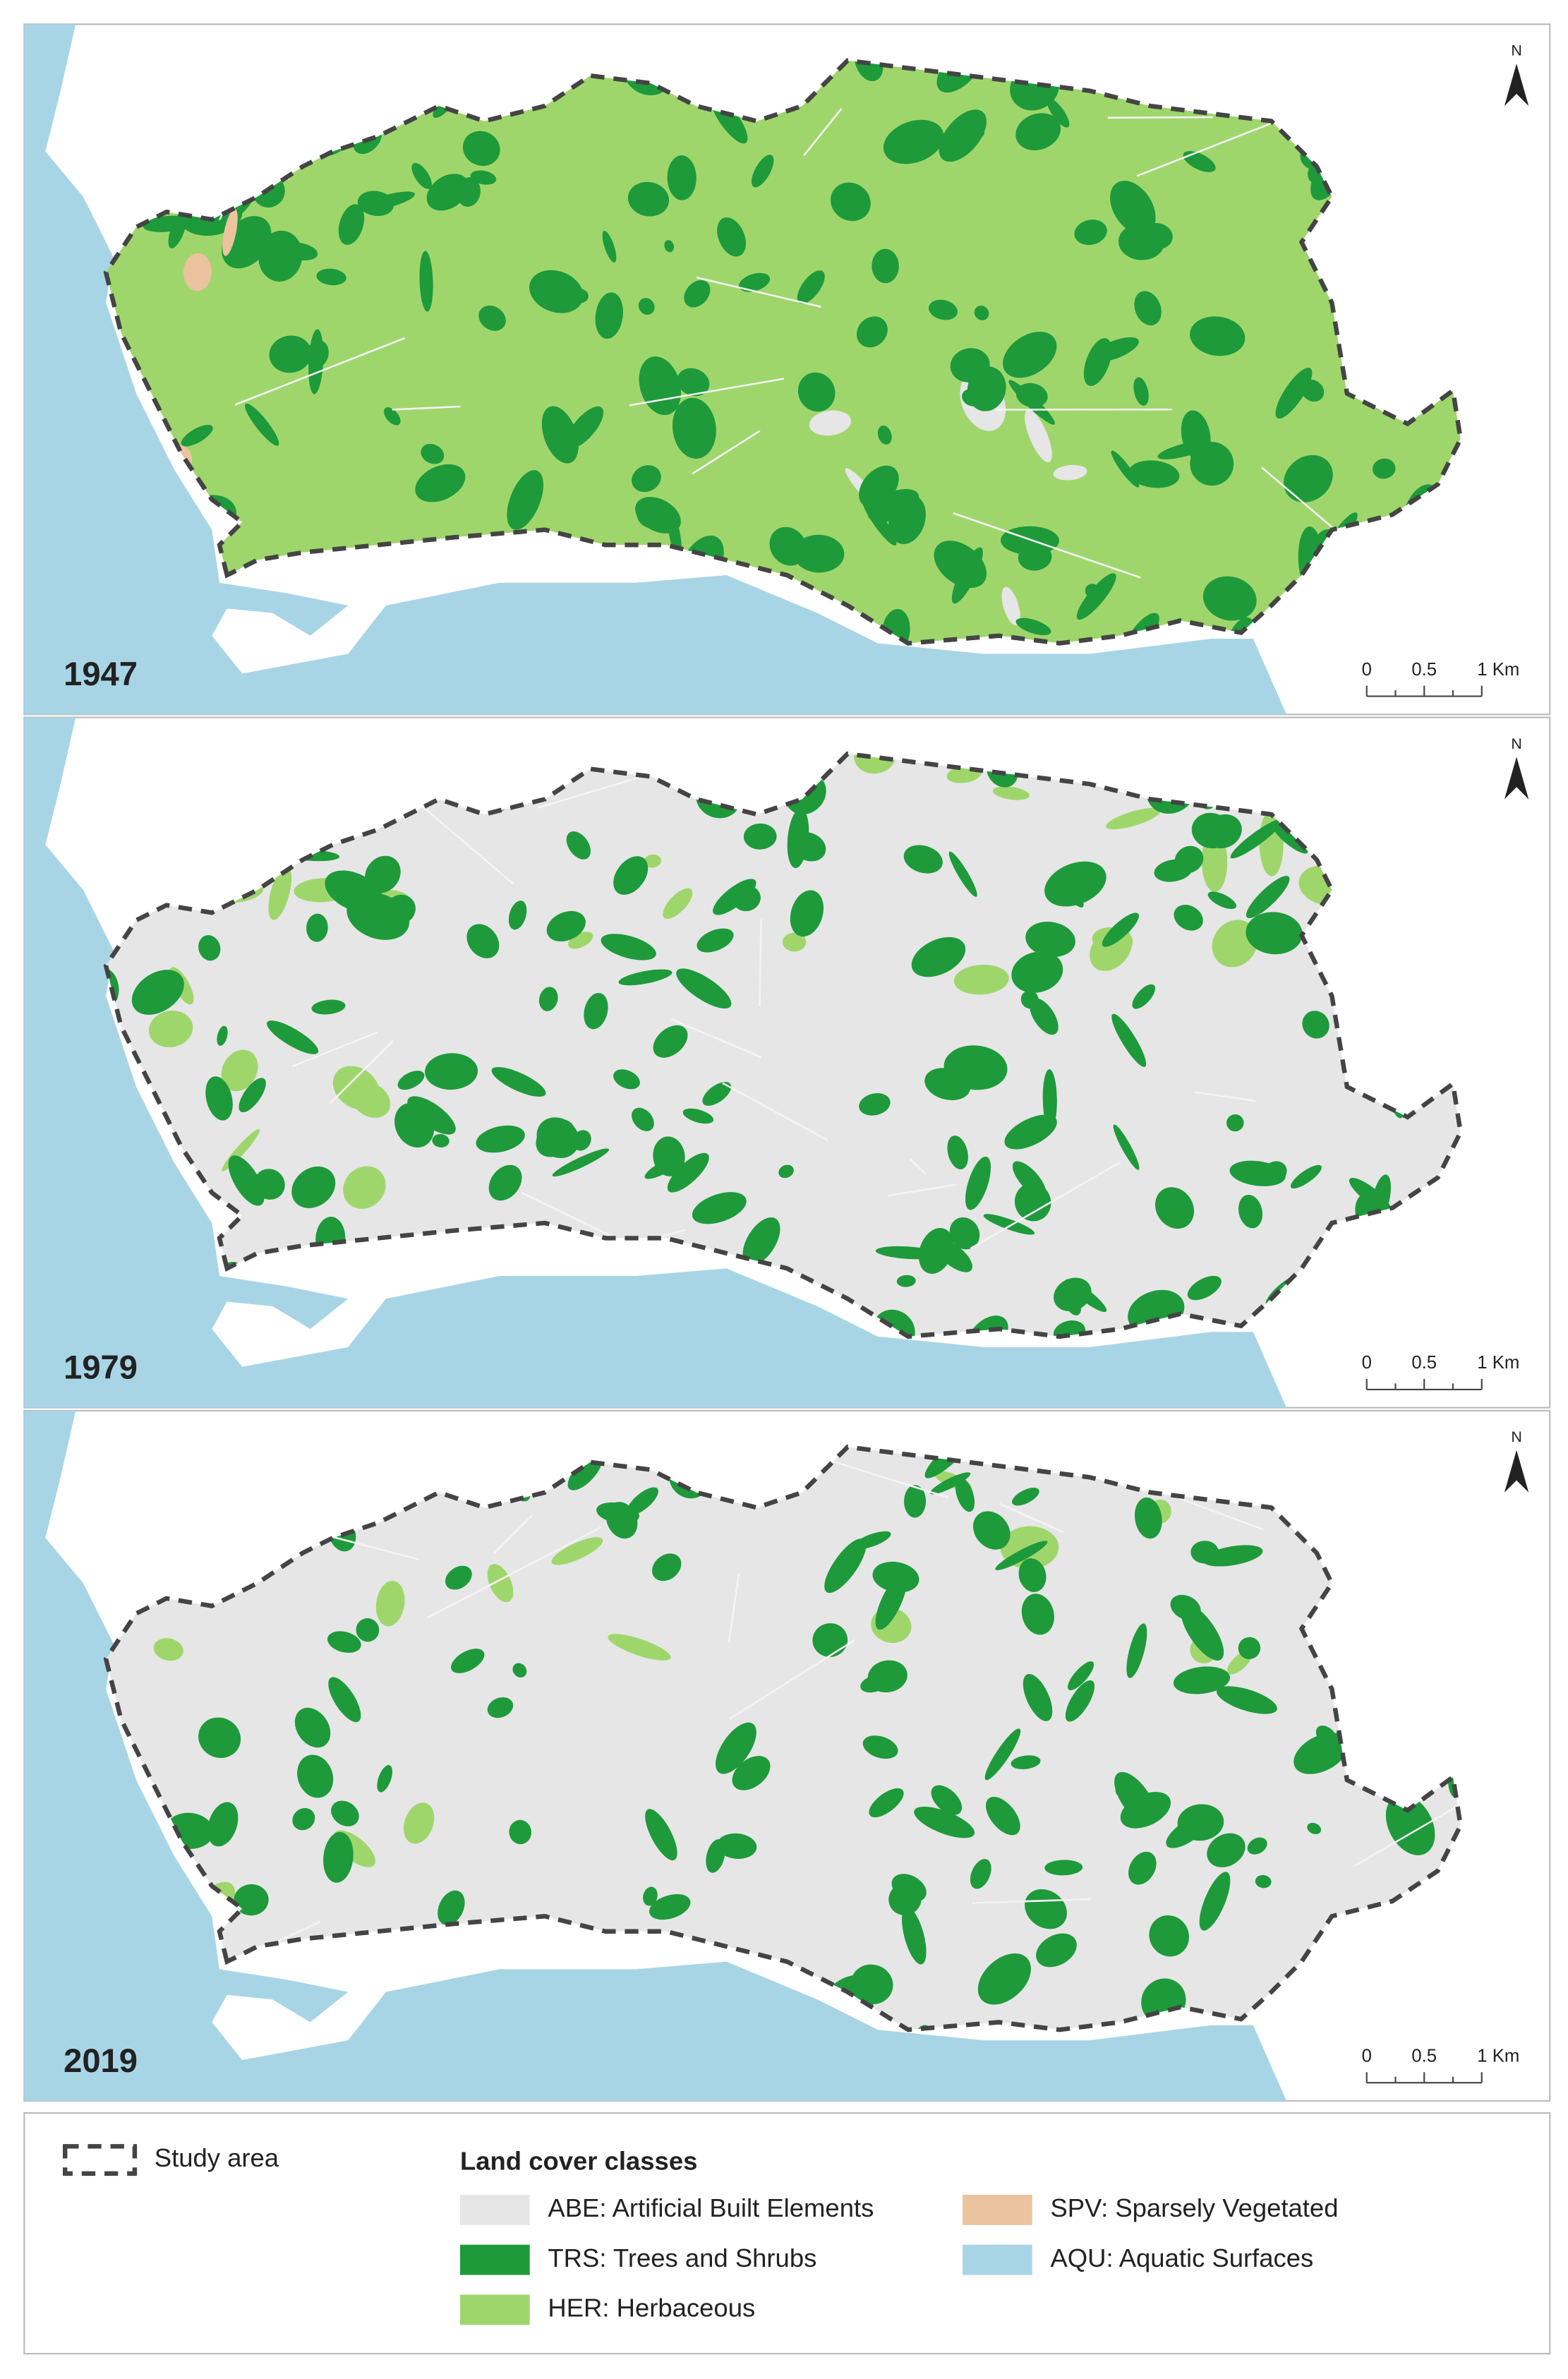 The height and width of the screenshot is (2379, 1568). I want to click on year-label: 1947, so click(101, 673).